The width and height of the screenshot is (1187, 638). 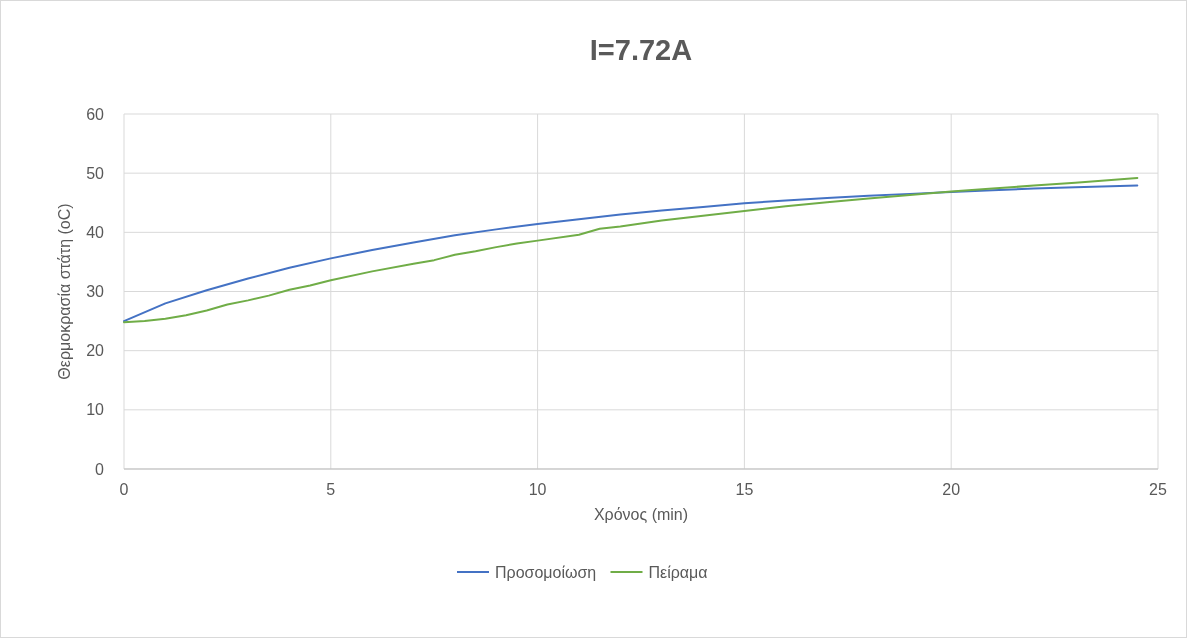 I want to click on legend-label: Προσομοίωση, so click(x=546, y=572).